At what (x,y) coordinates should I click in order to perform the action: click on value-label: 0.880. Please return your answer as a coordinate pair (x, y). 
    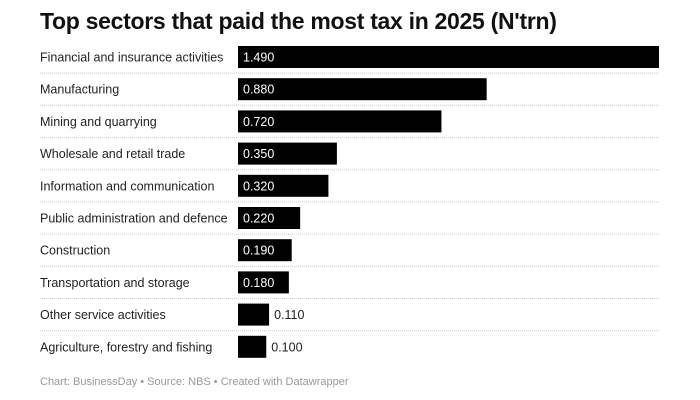
    Looking at the image, I should click on (258, 90).